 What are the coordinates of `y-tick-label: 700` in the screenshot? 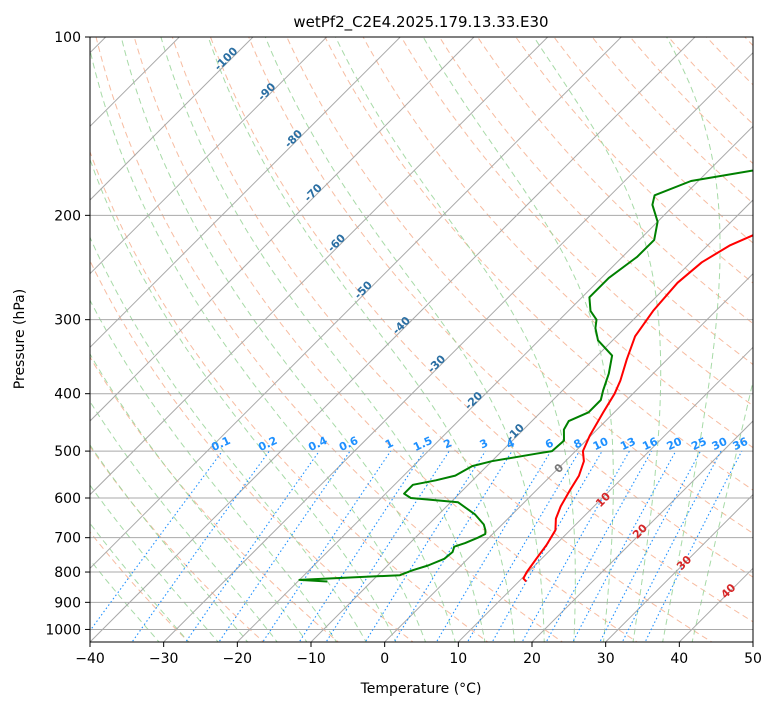 It's located at (67, 539).